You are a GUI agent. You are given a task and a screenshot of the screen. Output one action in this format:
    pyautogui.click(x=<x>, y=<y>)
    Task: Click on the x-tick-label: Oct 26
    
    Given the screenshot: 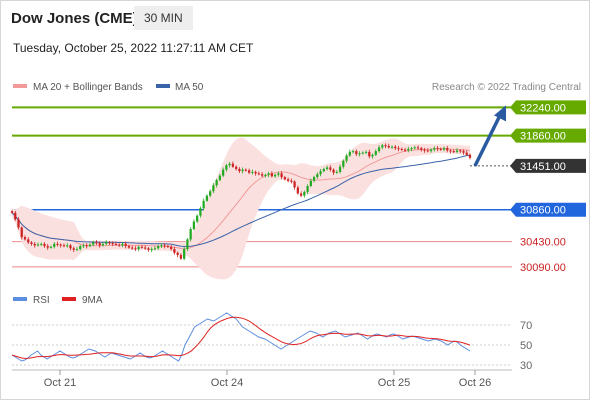 What is the action you would take?
    pyautogui.click(x=475, y=383)
    